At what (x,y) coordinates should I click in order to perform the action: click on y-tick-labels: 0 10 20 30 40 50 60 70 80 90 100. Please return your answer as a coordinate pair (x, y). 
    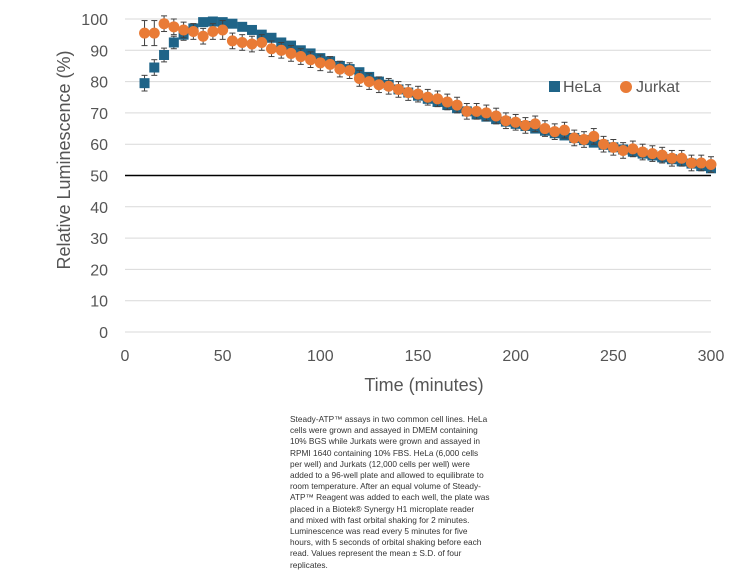
    Looking at the image, I should click on (94, 177).